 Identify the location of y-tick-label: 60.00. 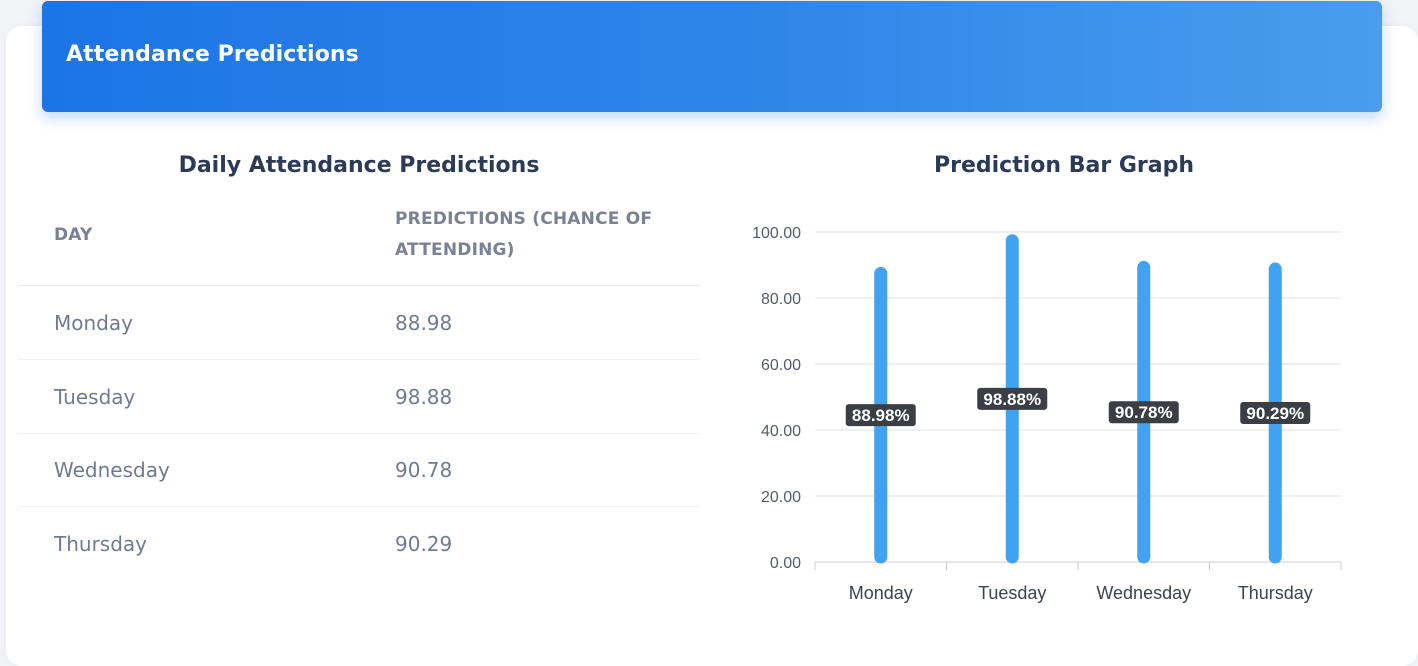
(781, 365).